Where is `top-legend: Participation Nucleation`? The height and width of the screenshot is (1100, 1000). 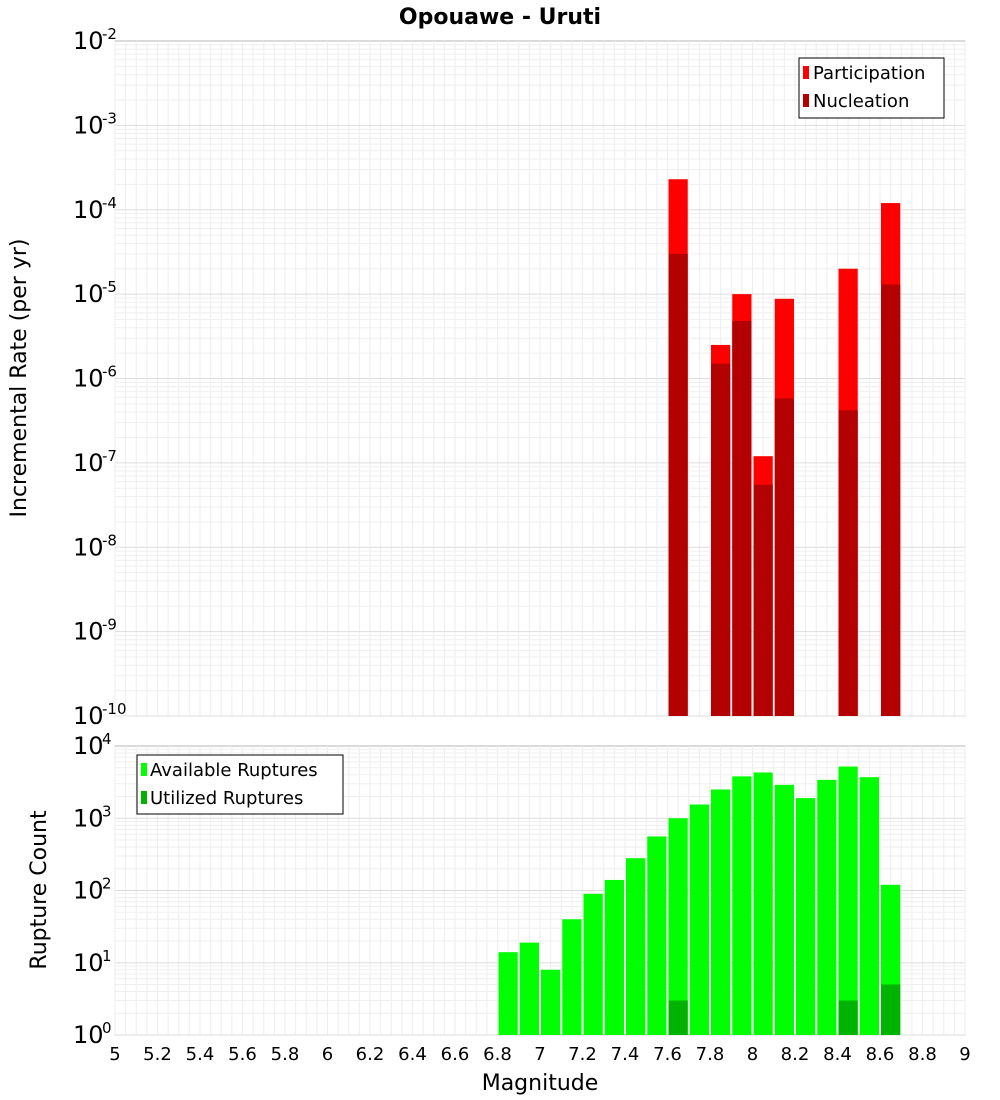
top-legend: Participation Nucleation is located at coordinates (871, 88).